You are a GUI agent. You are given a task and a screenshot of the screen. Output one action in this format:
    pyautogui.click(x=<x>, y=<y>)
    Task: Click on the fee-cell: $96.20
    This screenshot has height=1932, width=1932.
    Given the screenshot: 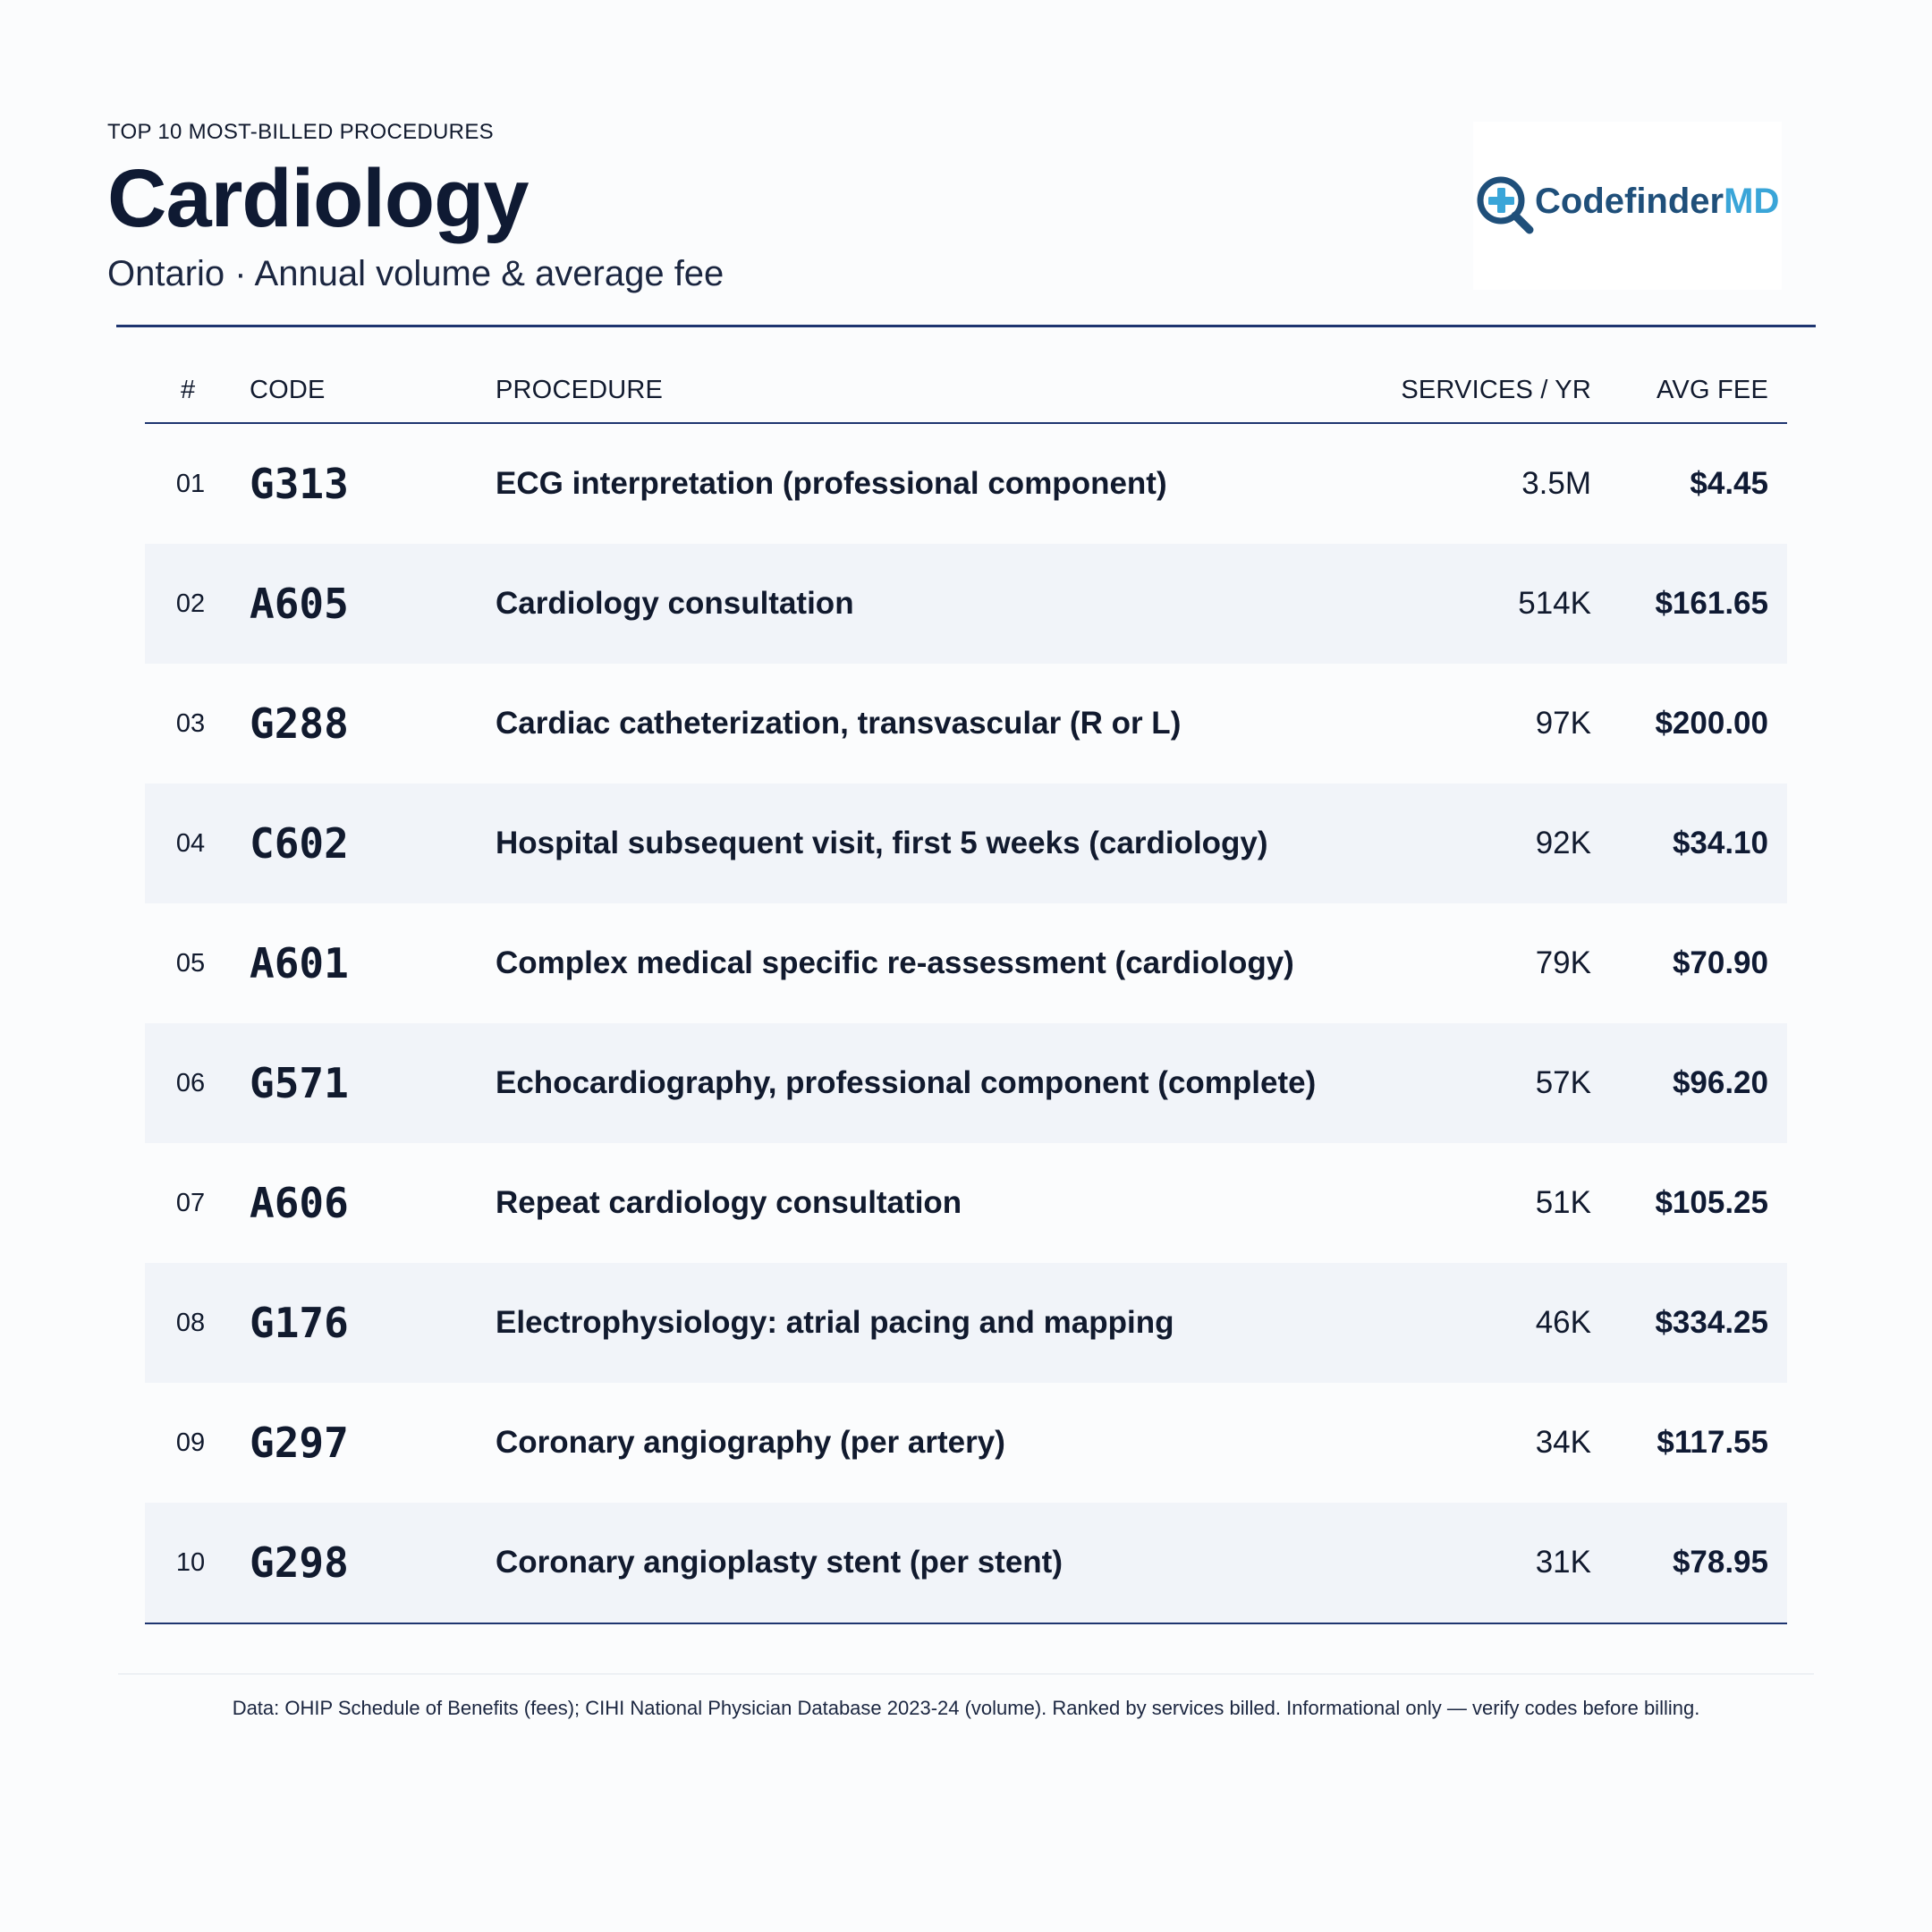 What is the action you would take?
    pyautogui.click(x=1720, y=1082)
    